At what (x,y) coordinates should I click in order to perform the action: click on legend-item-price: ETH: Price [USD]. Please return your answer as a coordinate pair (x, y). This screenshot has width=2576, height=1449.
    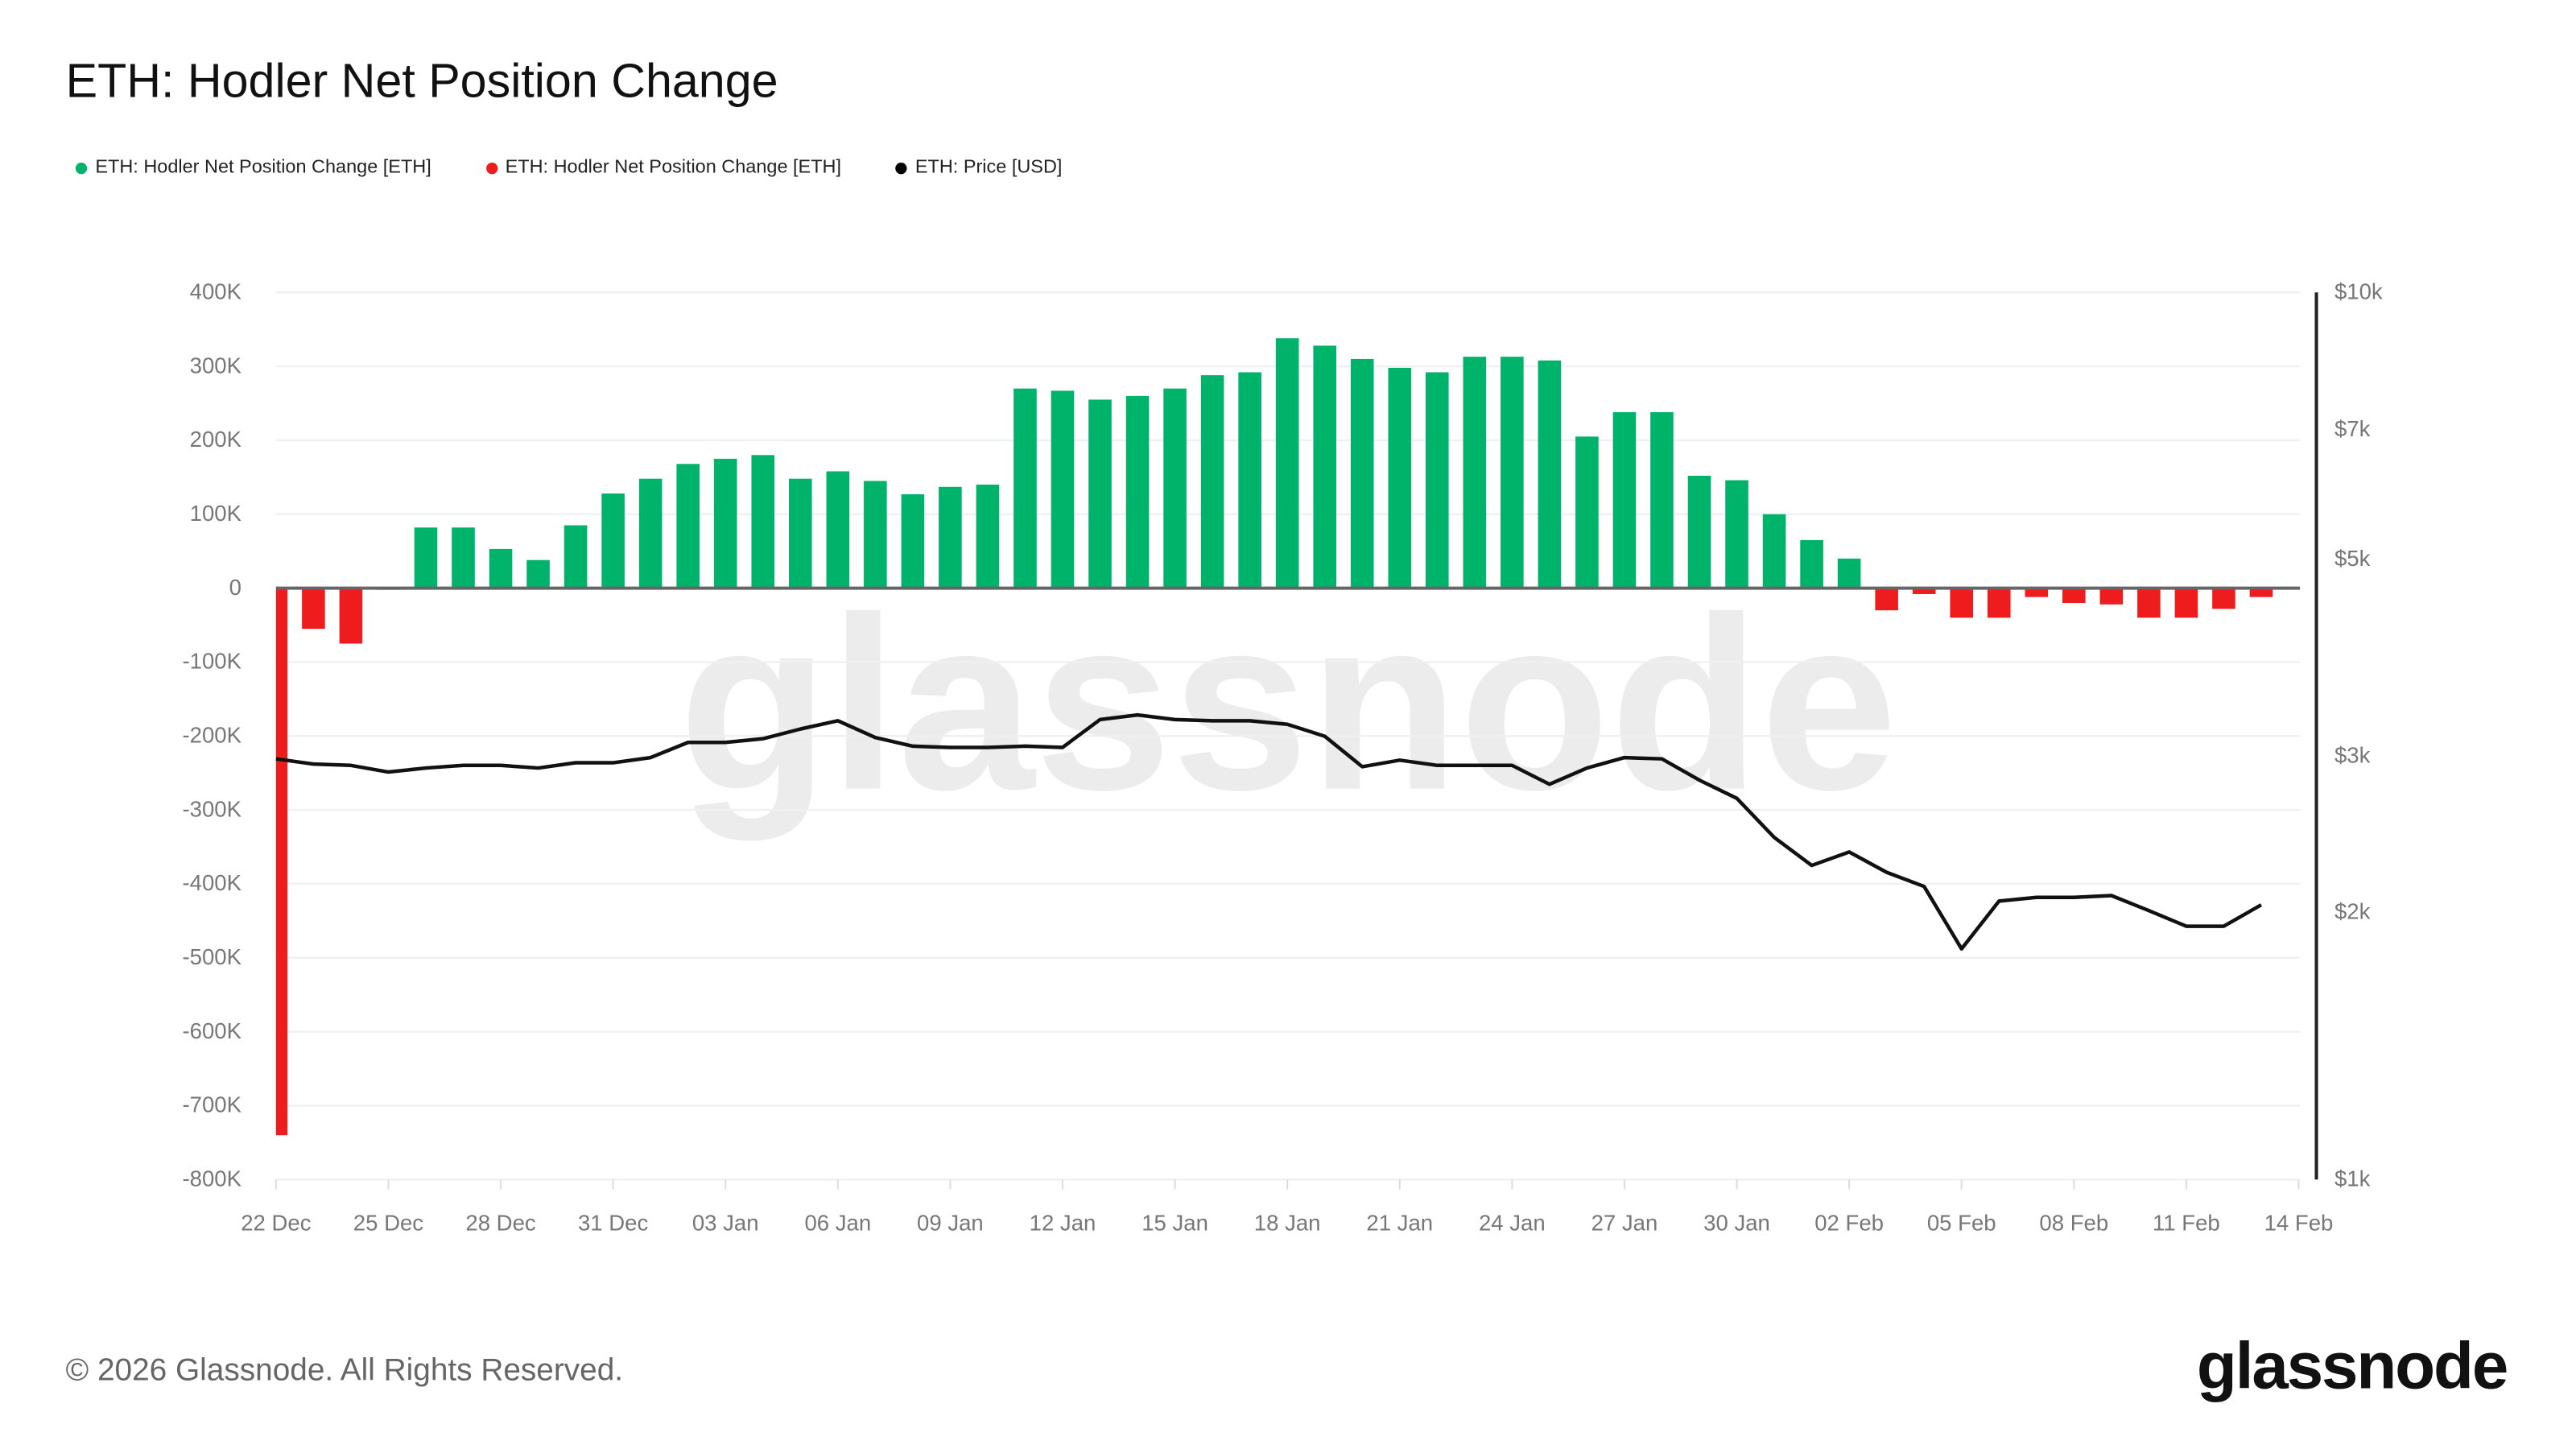
    Looking at the image, I should click on (978, 167).